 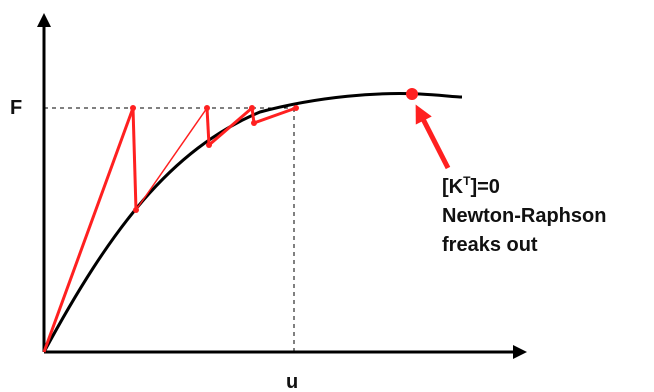 I want to click on iteration-points, so click(x=214, y=159).